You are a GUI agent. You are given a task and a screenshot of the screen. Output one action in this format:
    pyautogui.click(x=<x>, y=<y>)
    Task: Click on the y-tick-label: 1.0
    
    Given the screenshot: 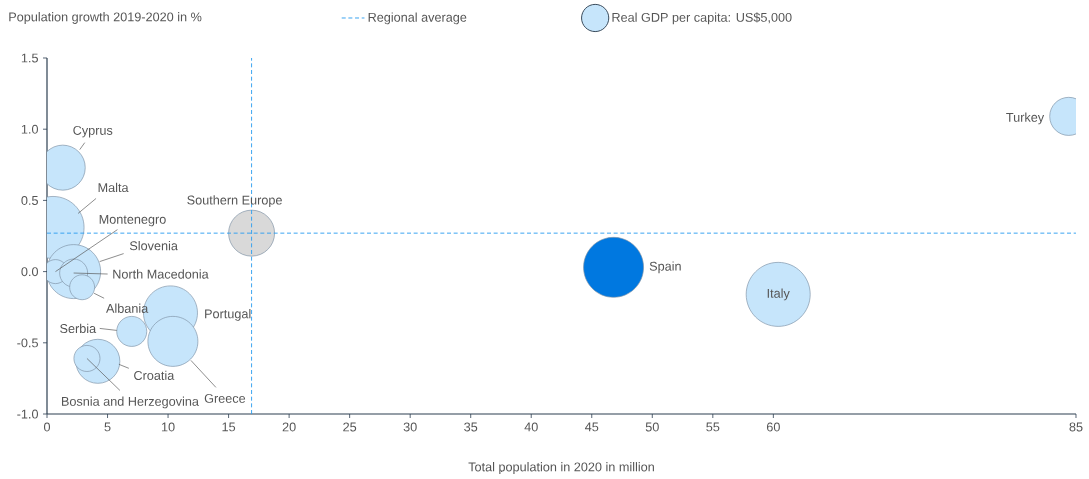 What is the action you would take?
    pyautogui.click(x=30, y=129)
    